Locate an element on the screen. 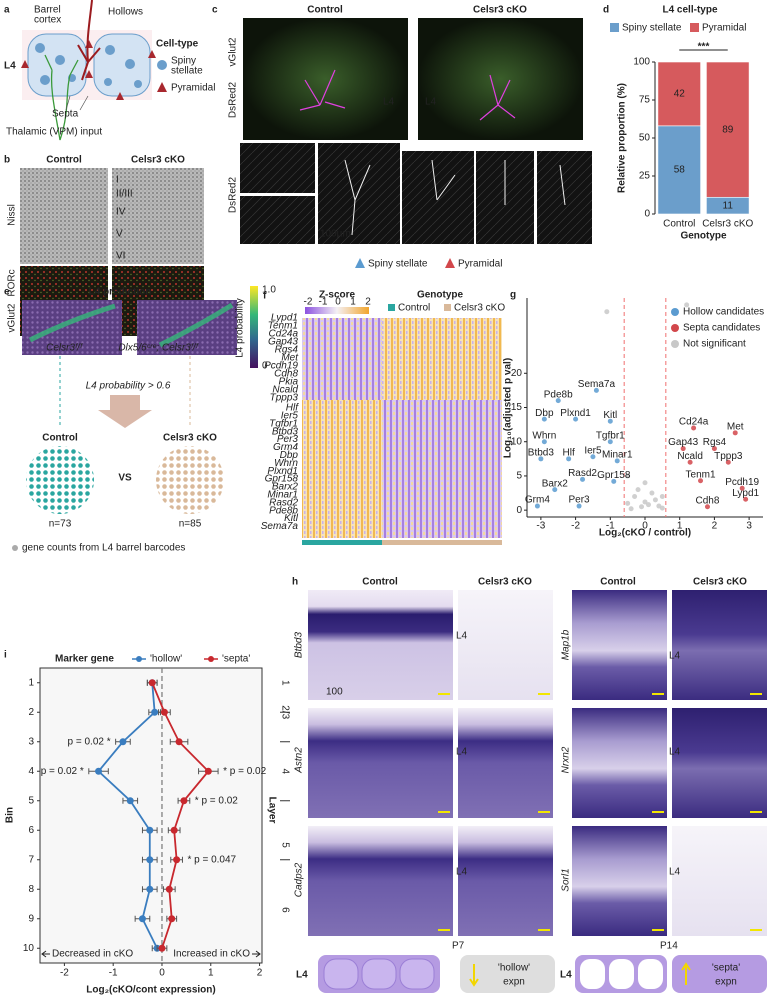  x-tick-label: 1 is located at coordinates (680, 526).